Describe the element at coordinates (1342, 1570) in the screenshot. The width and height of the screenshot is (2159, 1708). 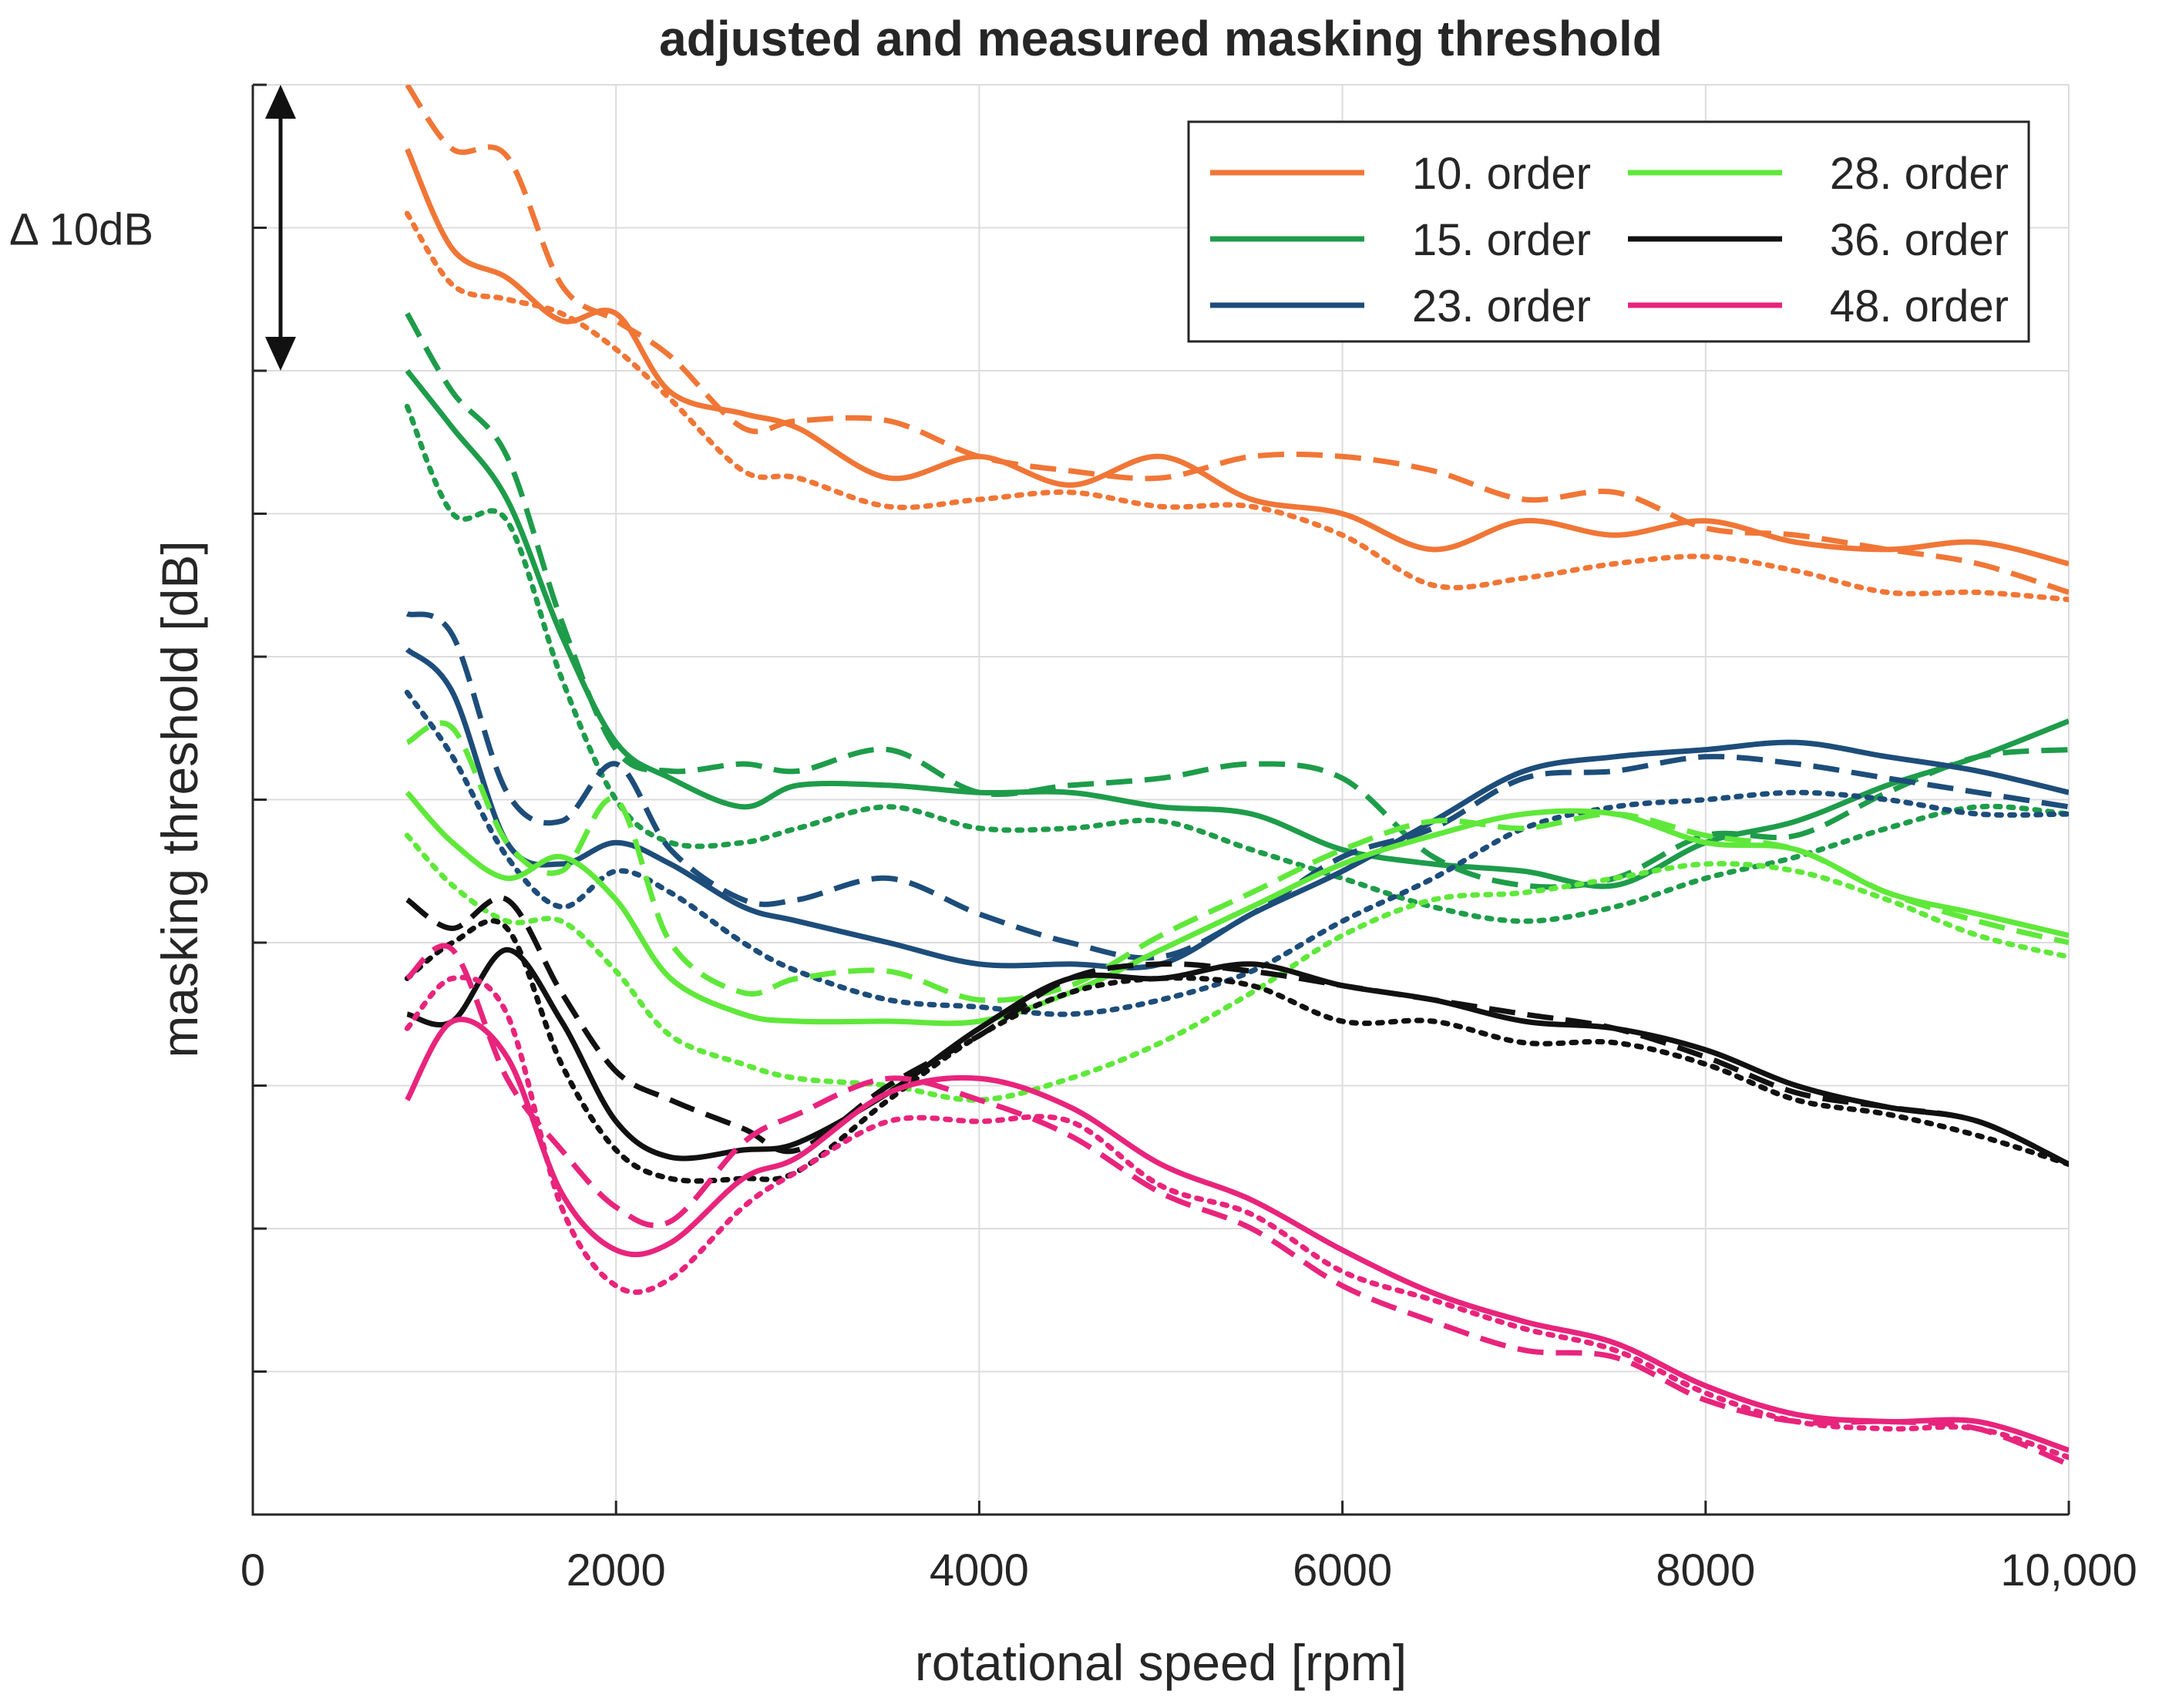
I see `x-tick-label: 6000` at that location.